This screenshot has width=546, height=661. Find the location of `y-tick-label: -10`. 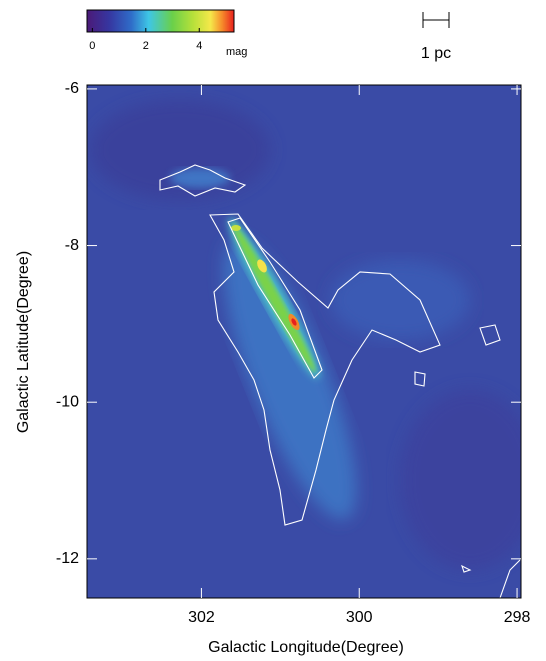

y-tick-label: -10 is located at coordinates (67, 401).